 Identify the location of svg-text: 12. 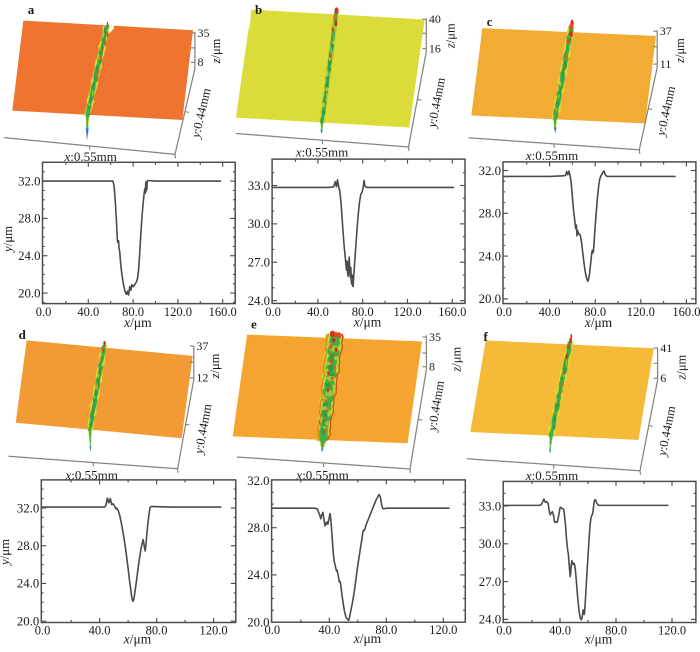
(202, 378).